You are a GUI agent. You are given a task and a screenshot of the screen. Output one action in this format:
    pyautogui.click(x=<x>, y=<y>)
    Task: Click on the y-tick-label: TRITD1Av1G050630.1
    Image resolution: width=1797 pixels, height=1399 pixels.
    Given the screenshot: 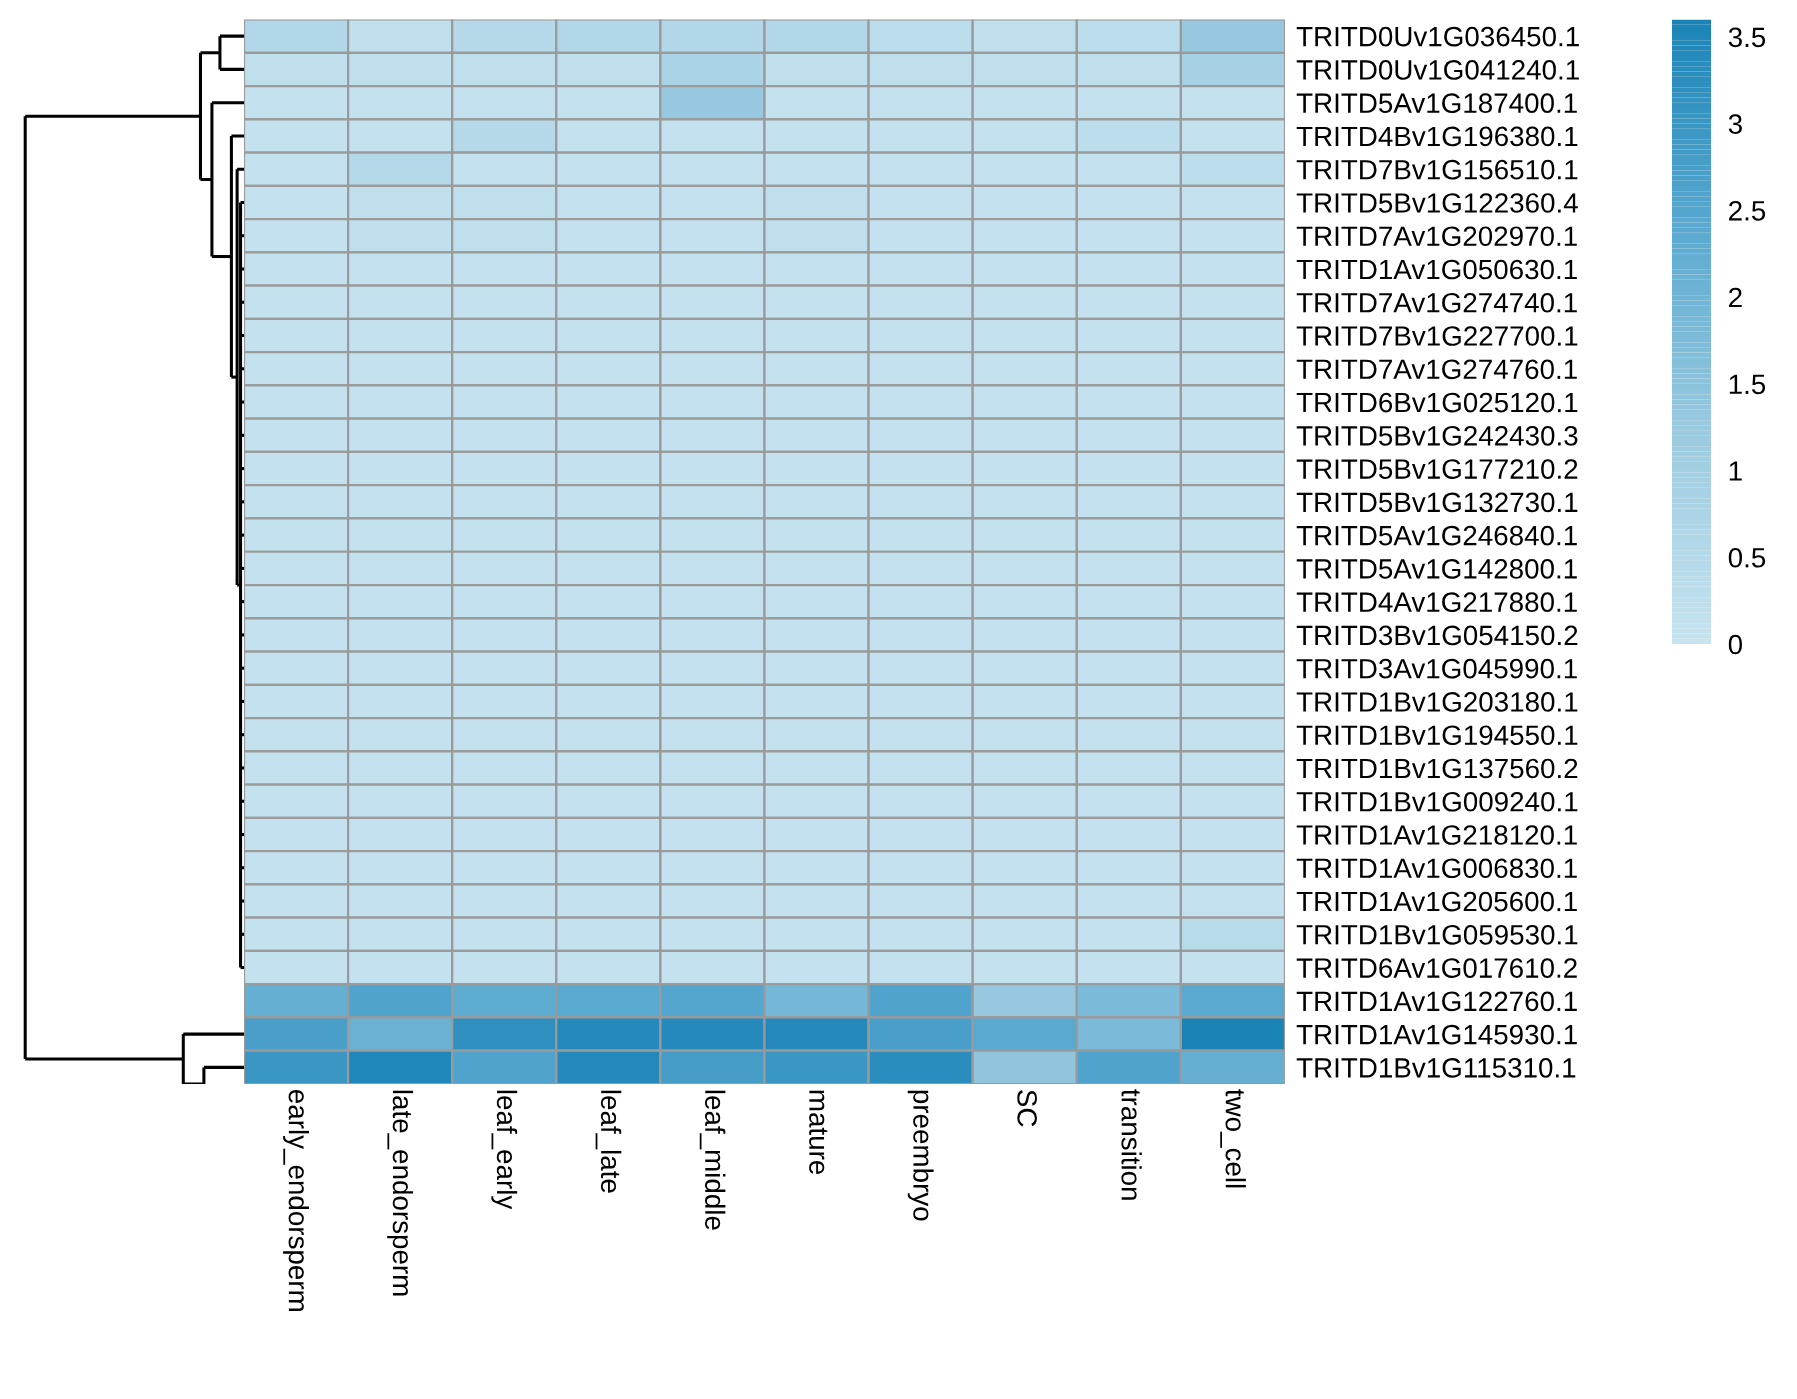 What is the action you would take?
    pyautogui.click(x=1436, y=269)
    